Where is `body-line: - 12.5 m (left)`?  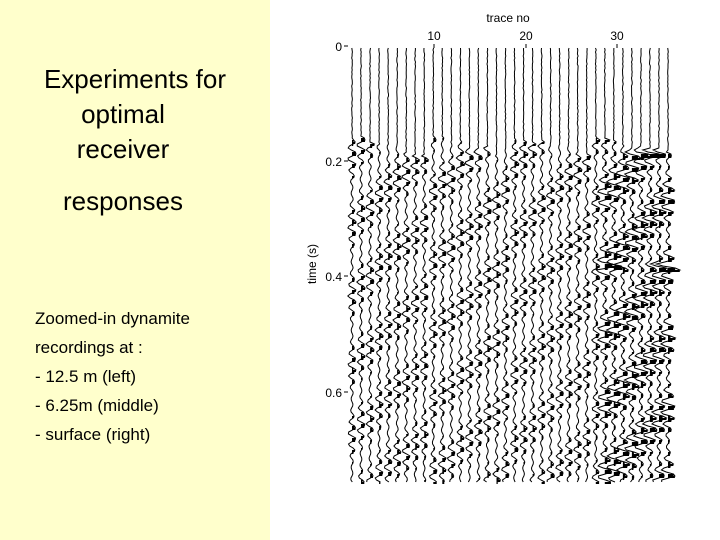 body-line: - 12.5 m (left) is located at coordinates (86, 376).